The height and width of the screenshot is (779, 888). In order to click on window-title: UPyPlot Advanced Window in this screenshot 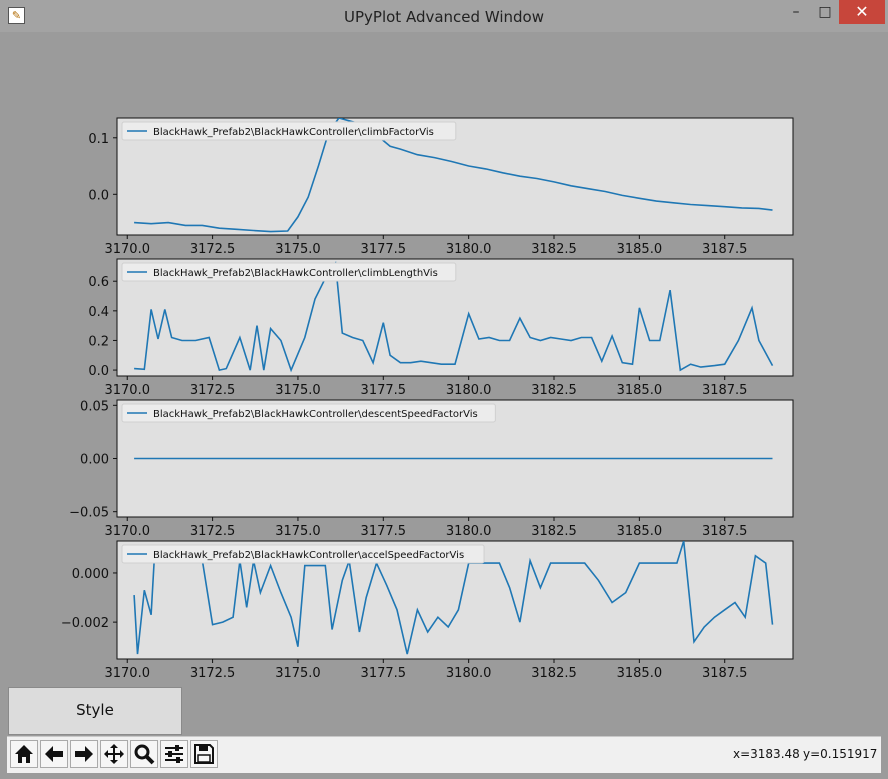, I will do `click(444, 17)`.